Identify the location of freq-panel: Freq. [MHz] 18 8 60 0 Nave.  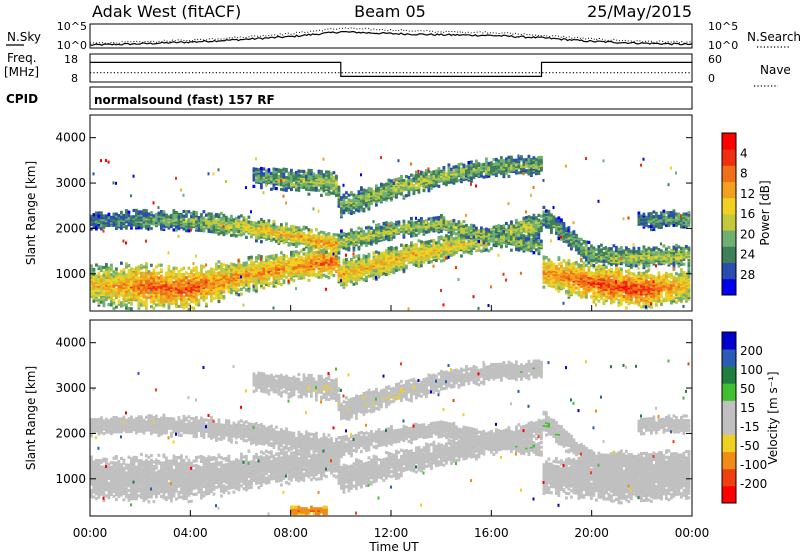
(397, 69).